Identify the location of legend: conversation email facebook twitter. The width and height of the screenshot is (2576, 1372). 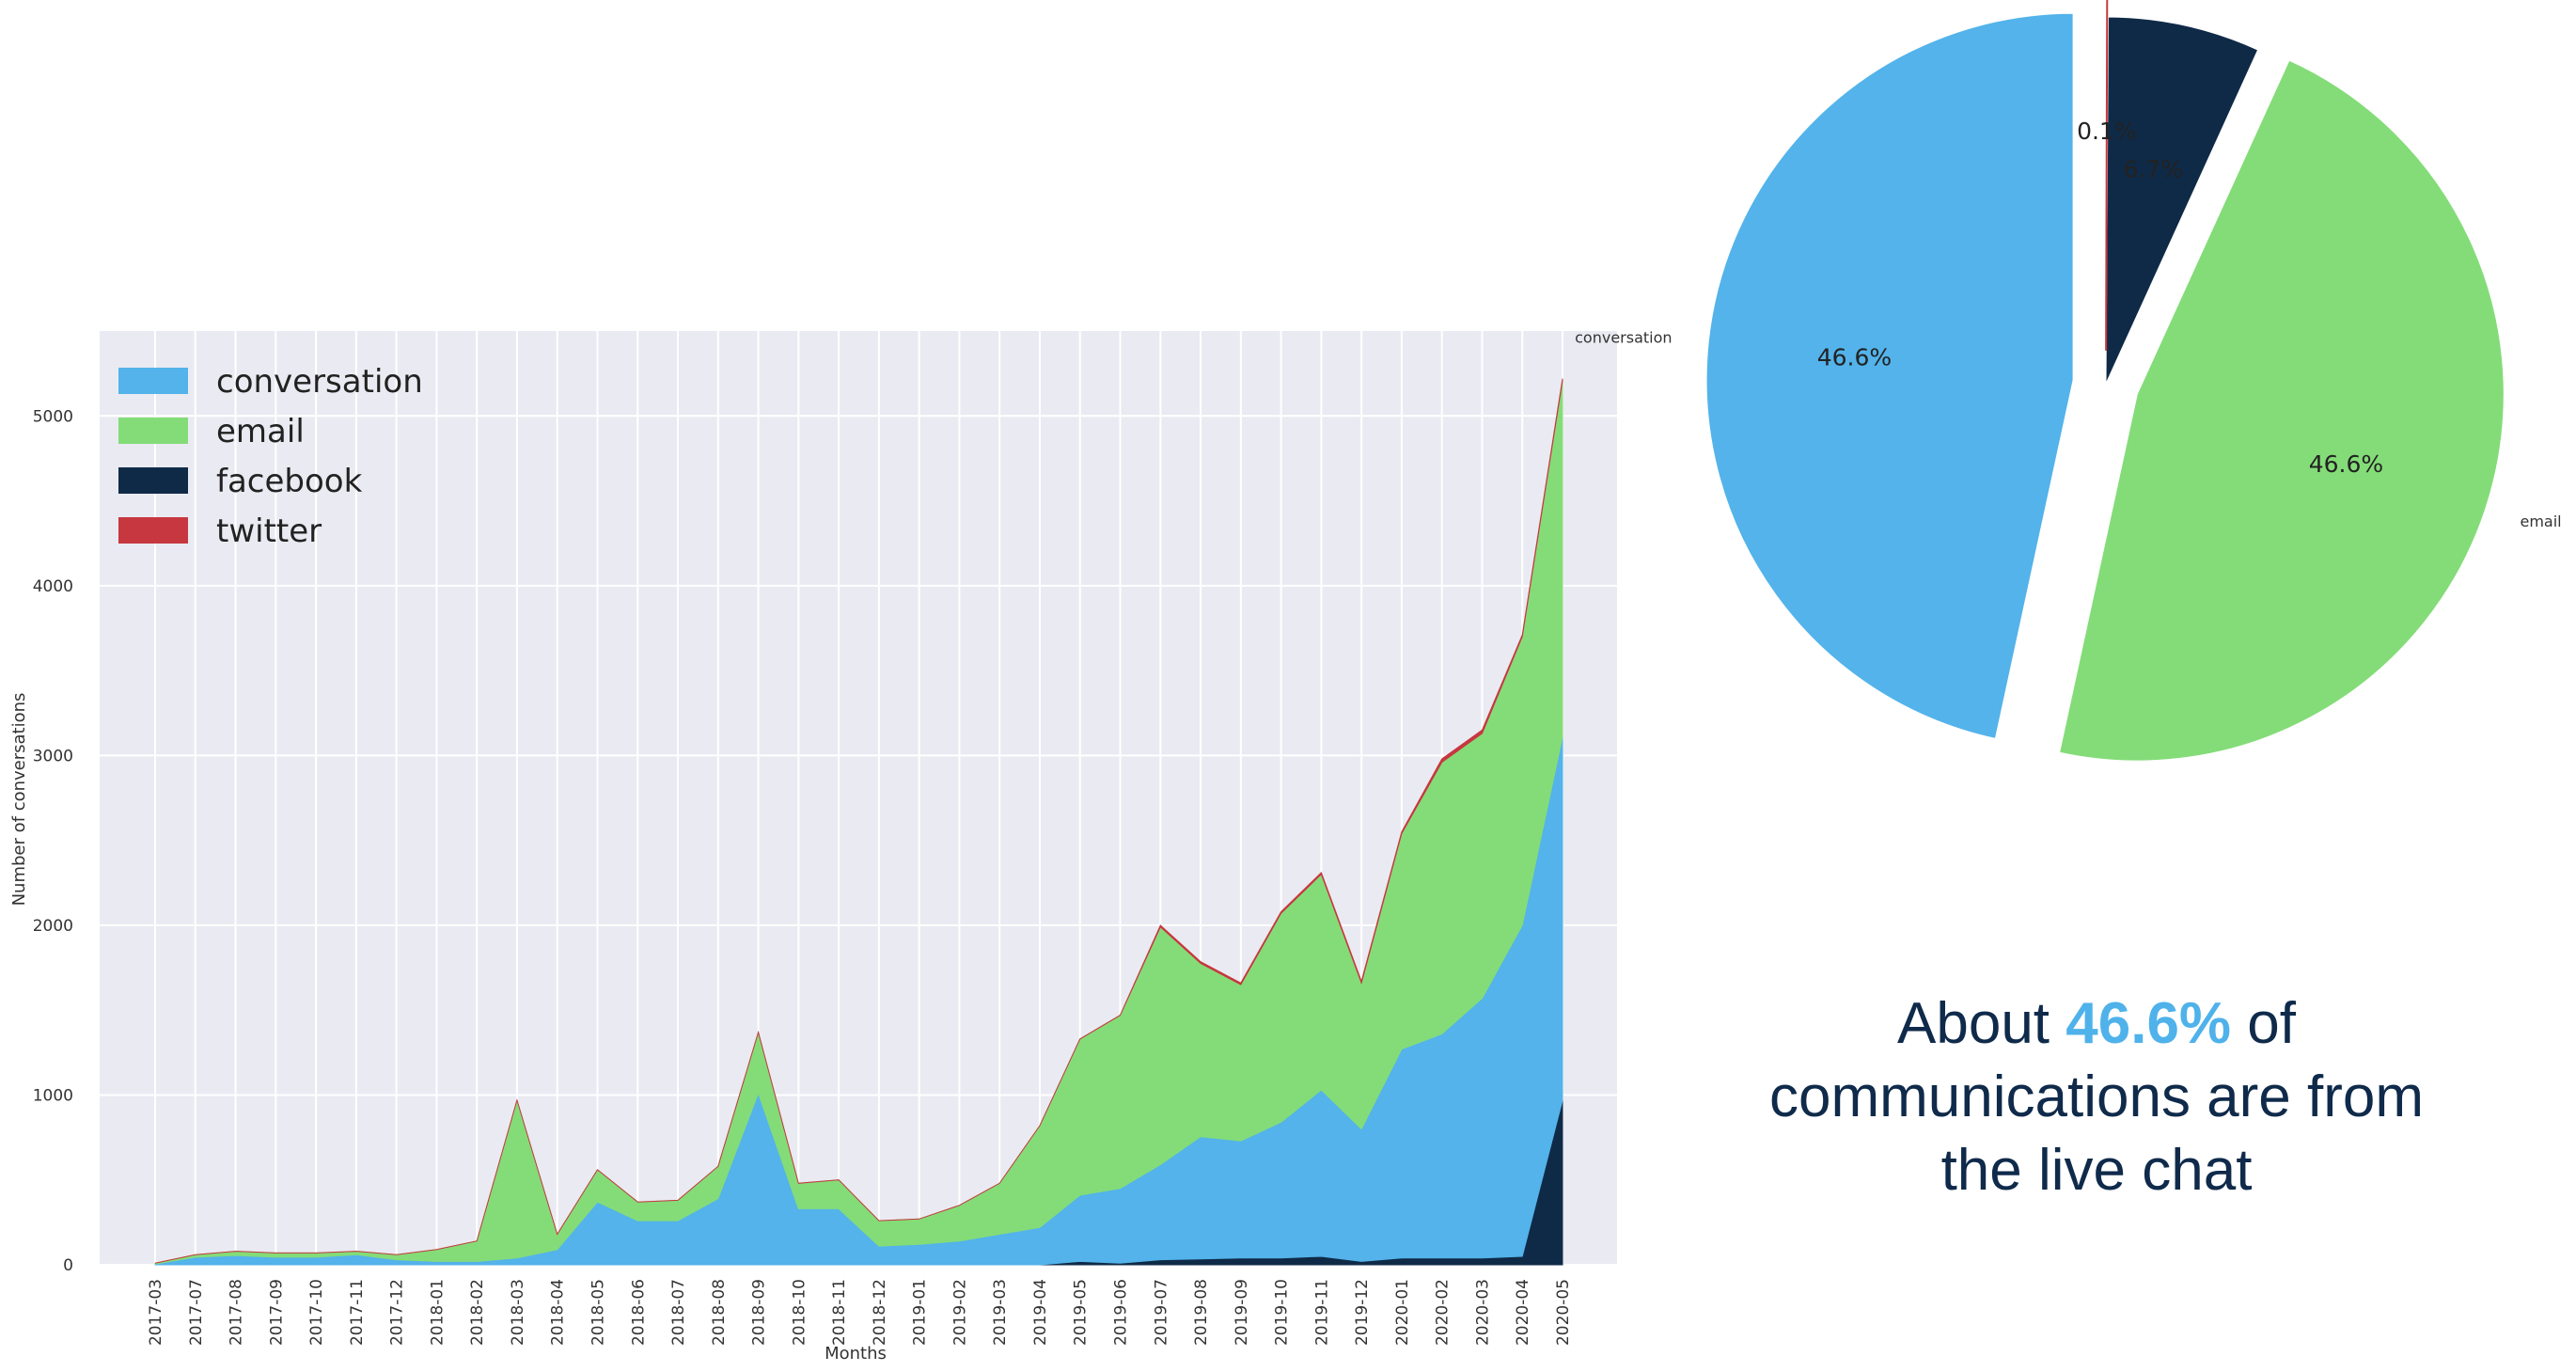
(271, 456).